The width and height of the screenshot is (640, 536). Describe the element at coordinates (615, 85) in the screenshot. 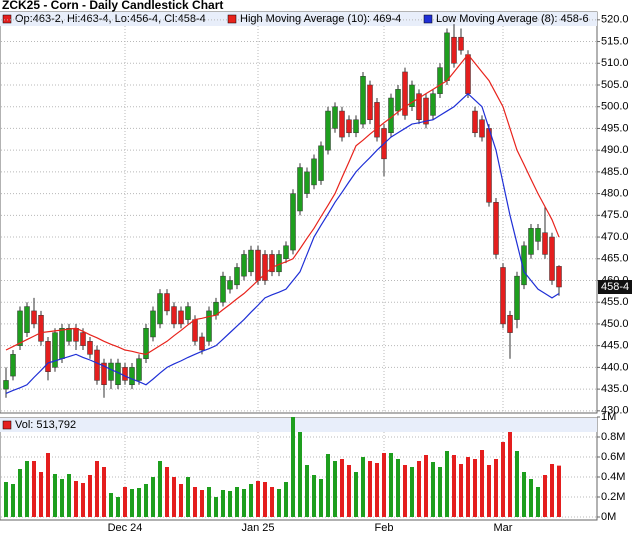

I see `y-tick-label: 505.0` at that location.